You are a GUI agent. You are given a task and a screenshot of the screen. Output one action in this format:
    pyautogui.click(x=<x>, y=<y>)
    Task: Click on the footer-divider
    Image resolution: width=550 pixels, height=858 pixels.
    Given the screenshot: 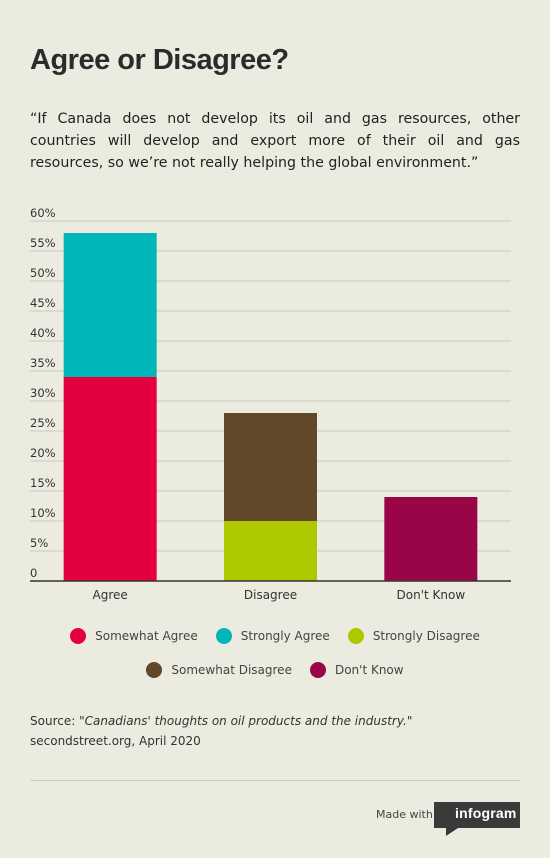 What is the action you would take?
    pyautogui.click(x=275, y=780)
    